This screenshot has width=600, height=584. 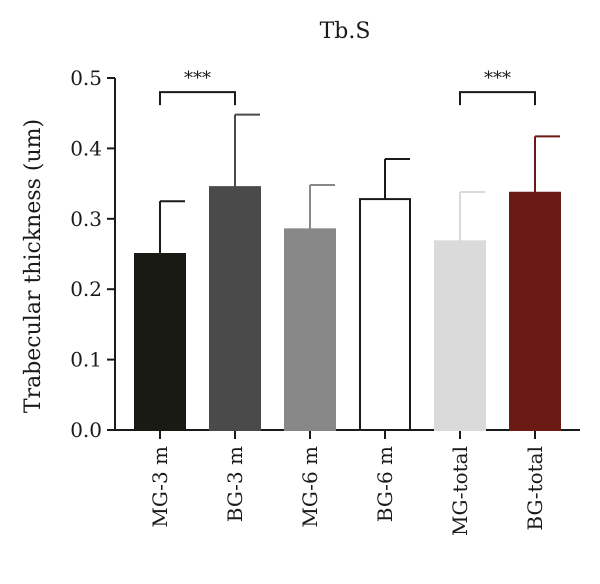 I want to click on y-tick-label: 0.0, so click(x=86, y=430).